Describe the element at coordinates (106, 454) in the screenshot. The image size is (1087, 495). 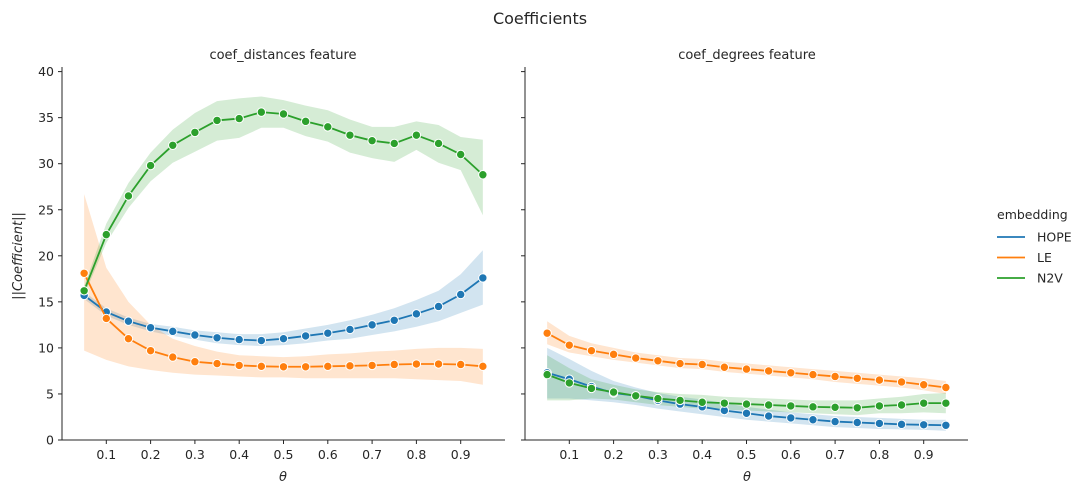
I see `x-tick-label: 0.1` at that location.